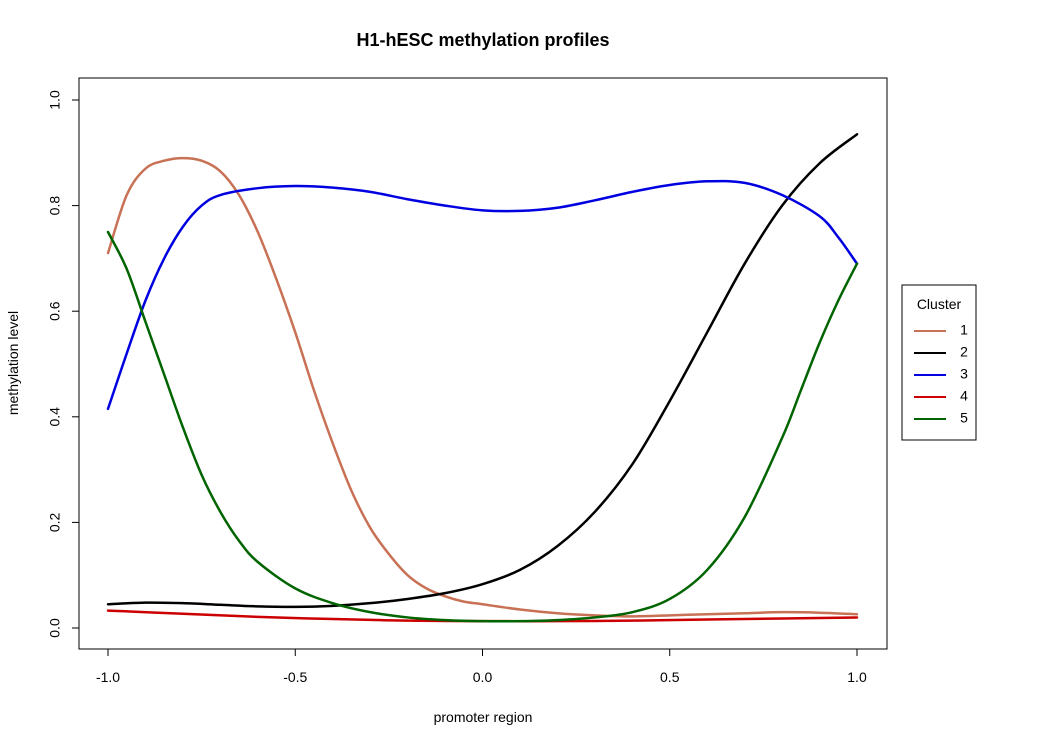 This screenshot has width=1043, height=747. Describe the element at coordinates (670, 677) in the screenshot. I see `x-tick-label: 0.5` at that location.